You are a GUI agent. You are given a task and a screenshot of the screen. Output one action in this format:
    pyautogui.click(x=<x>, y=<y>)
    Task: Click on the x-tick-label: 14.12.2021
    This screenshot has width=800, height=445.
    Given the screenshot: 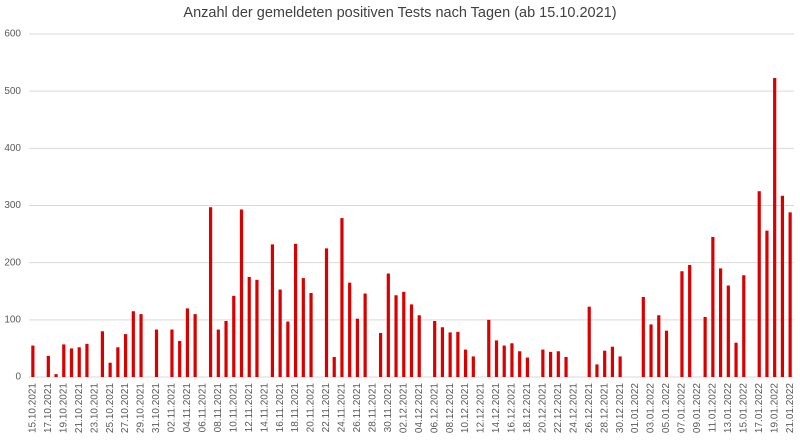 What is the action you would take?
    pyautogui.click(x=496, y=408)
    